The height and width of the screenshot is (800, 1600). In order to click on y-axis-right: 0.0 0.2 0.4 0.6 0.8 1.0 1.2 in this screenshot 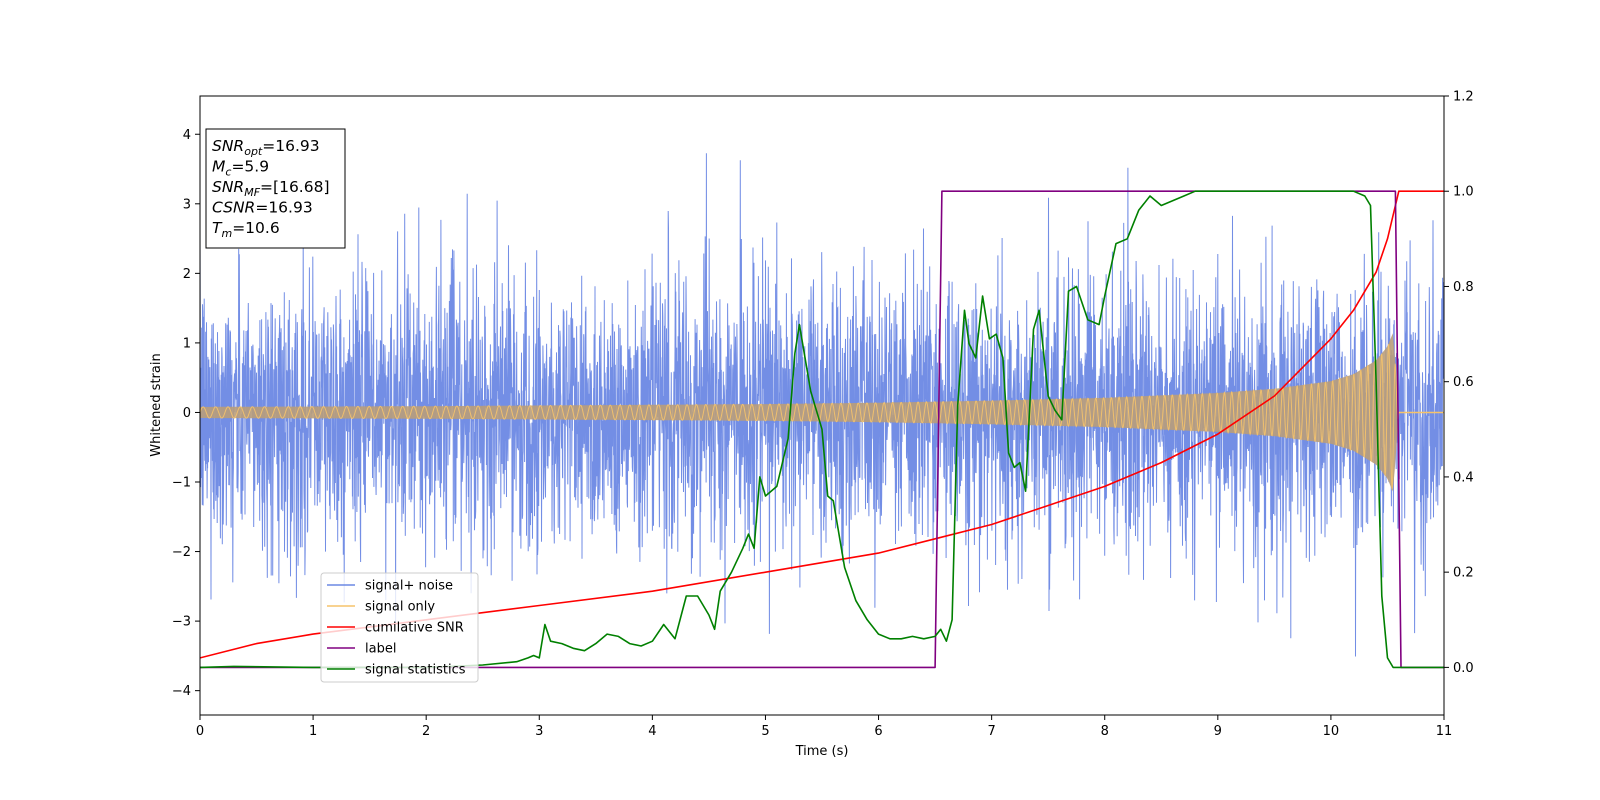, I will do `click(1459, 383)`.